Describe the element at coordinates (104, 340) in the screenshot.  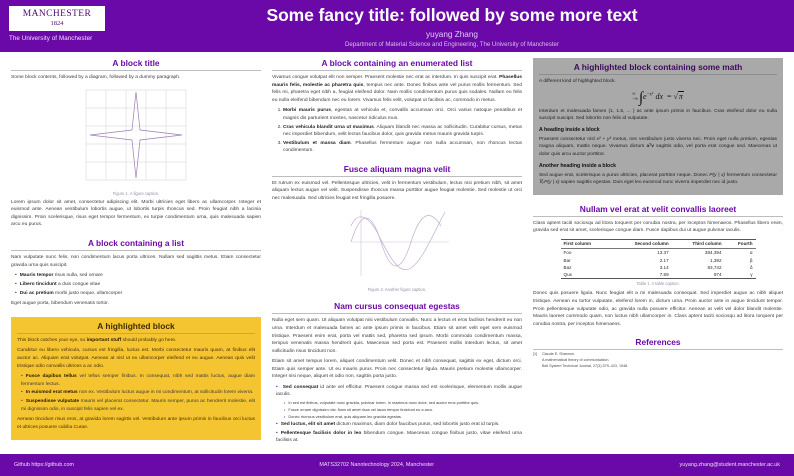
I see `intro-emphasis: important stuff` at that location.